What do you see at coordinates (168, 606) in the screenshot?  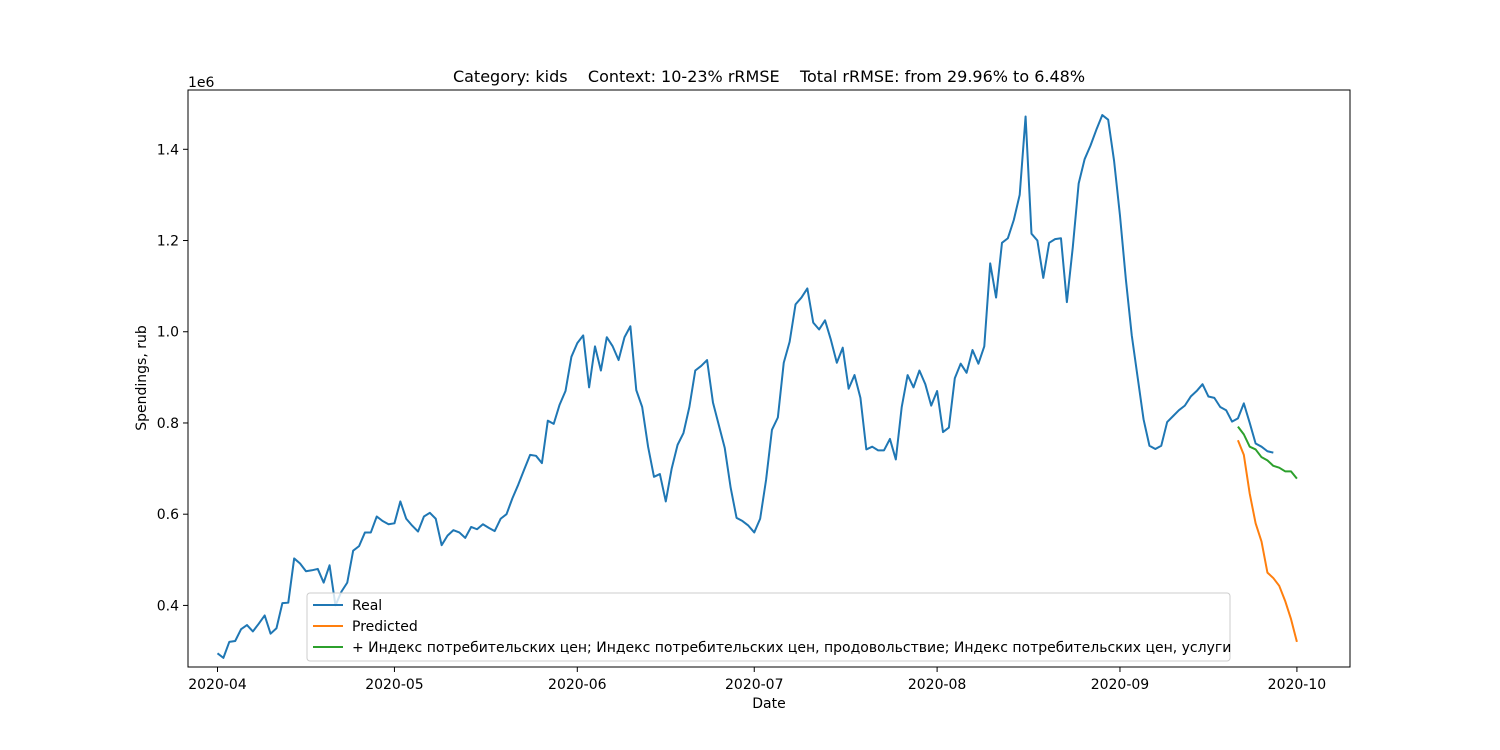 I see `y-tick-label: 0.4` at bounding box center [168, 606].